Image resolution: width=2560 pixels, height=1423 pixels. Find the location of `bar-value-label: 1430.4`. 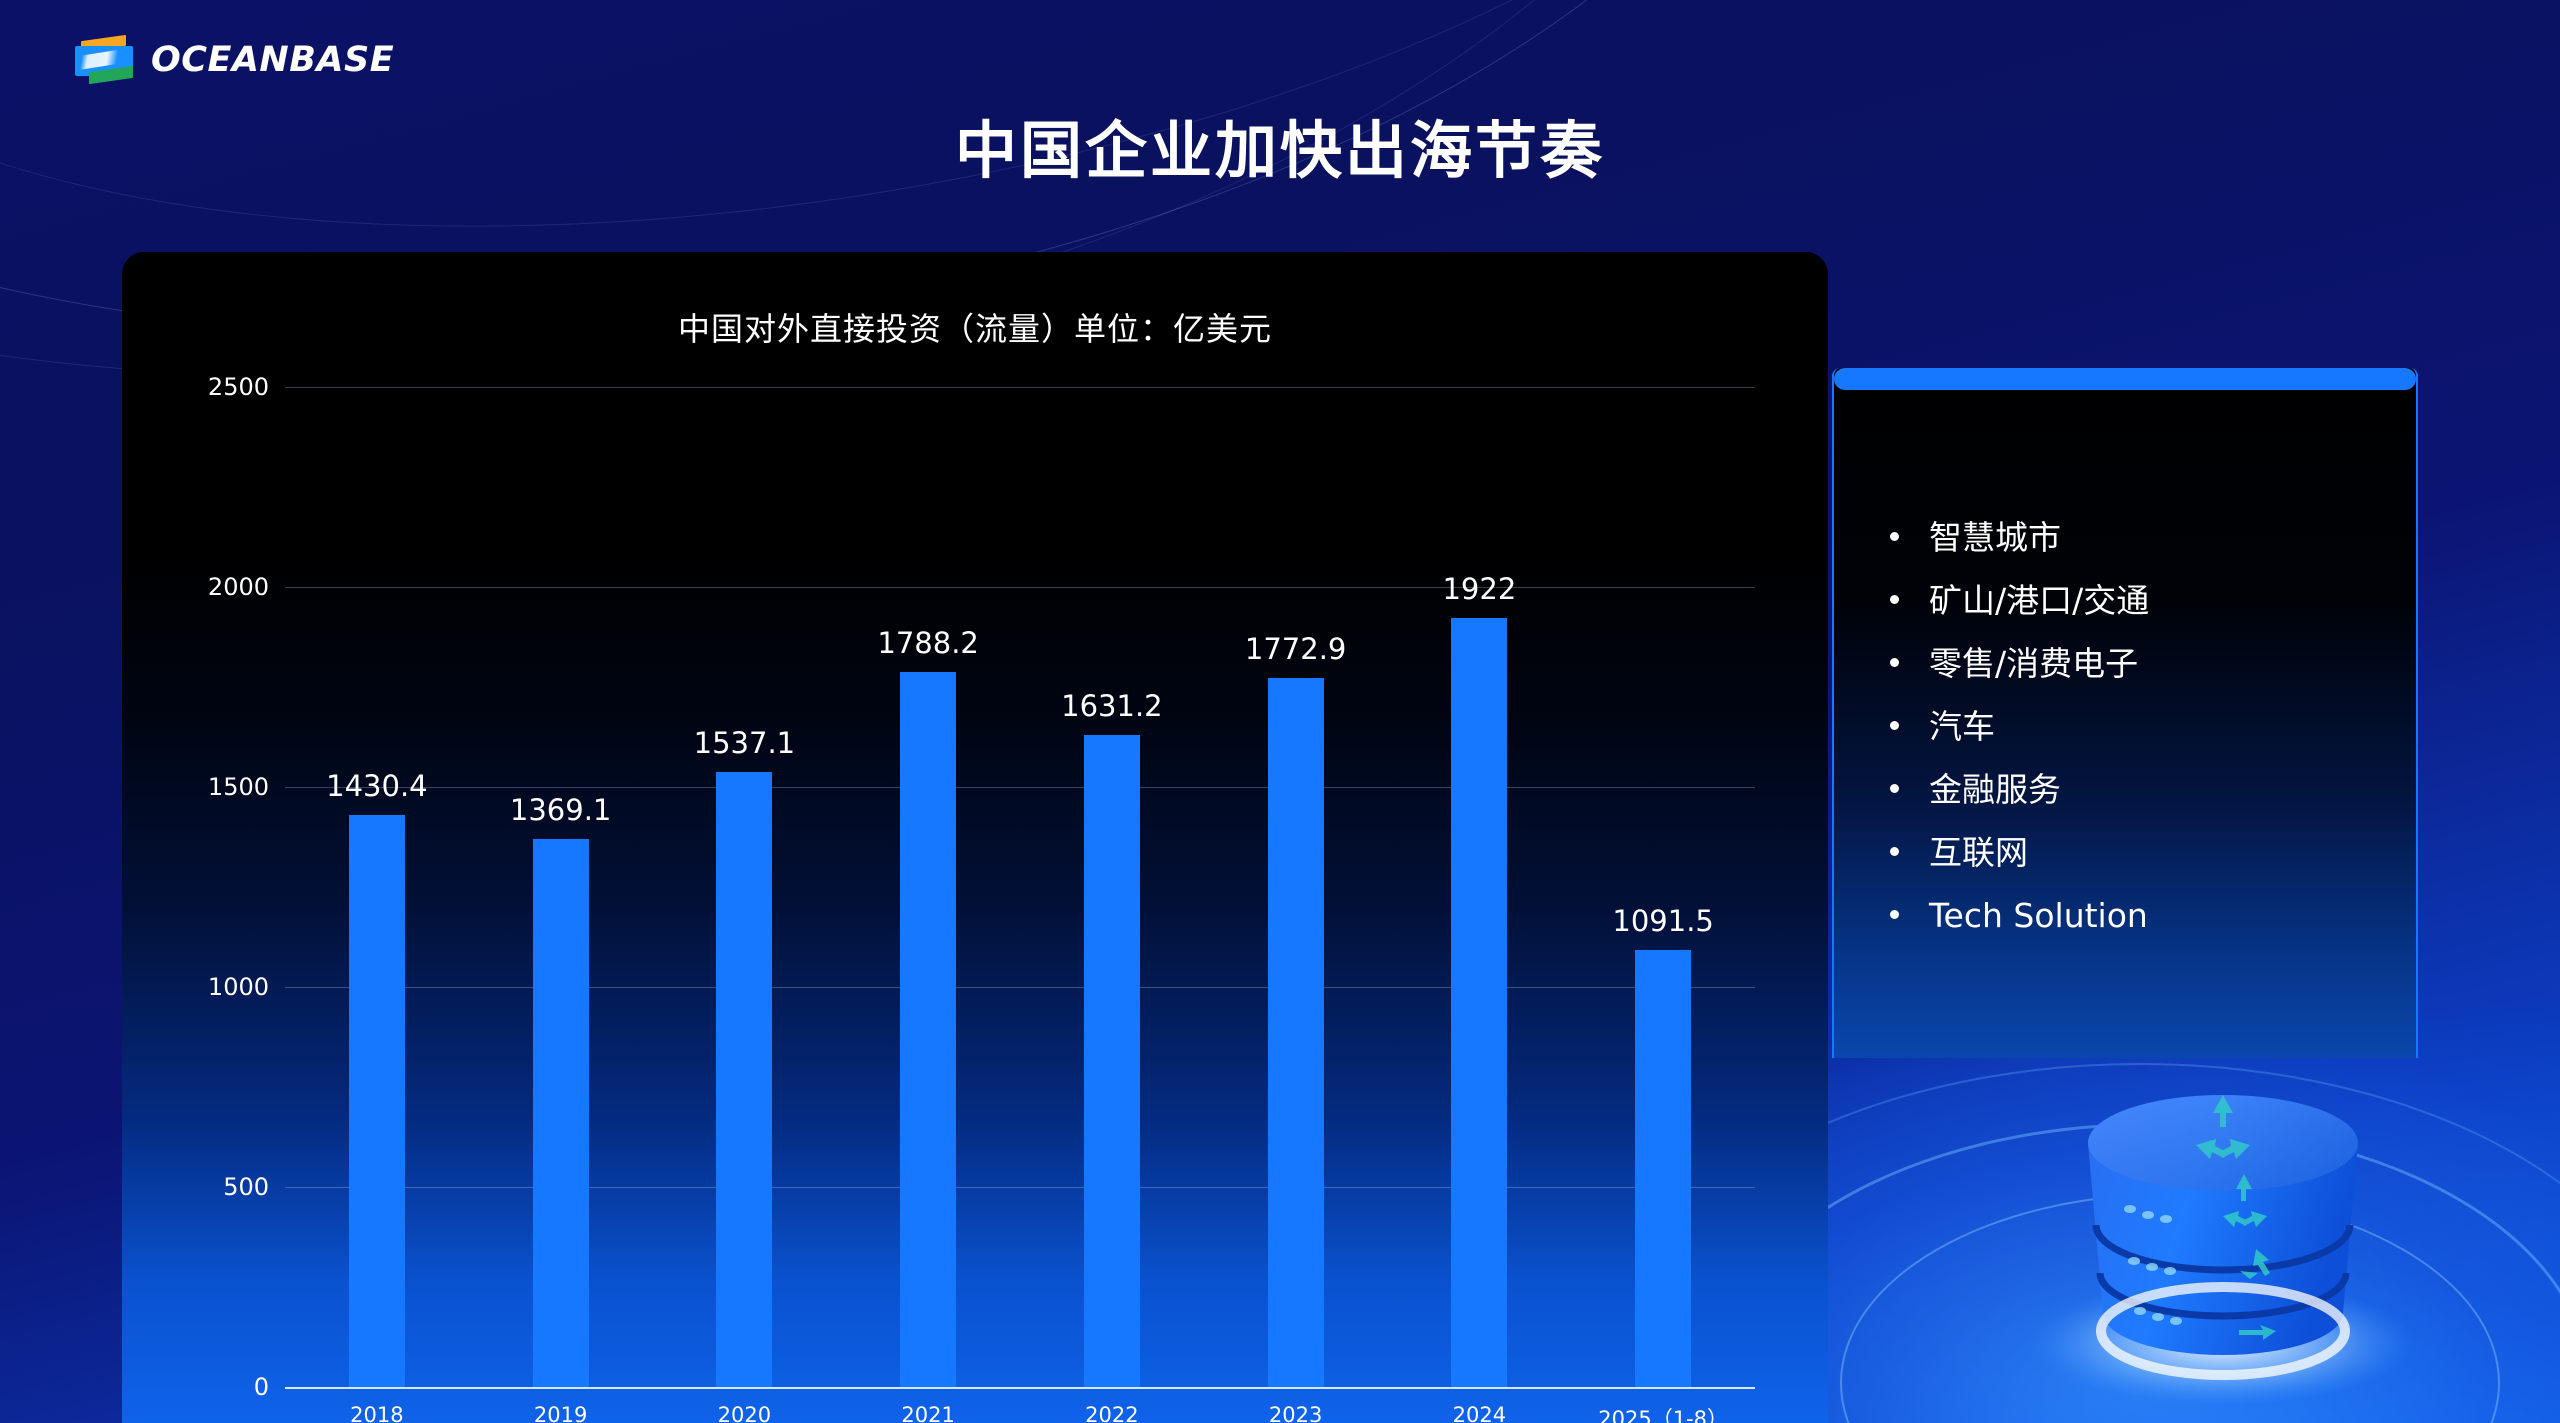

bar-value-label: 1430.4 is located at coordinates (377, 785).